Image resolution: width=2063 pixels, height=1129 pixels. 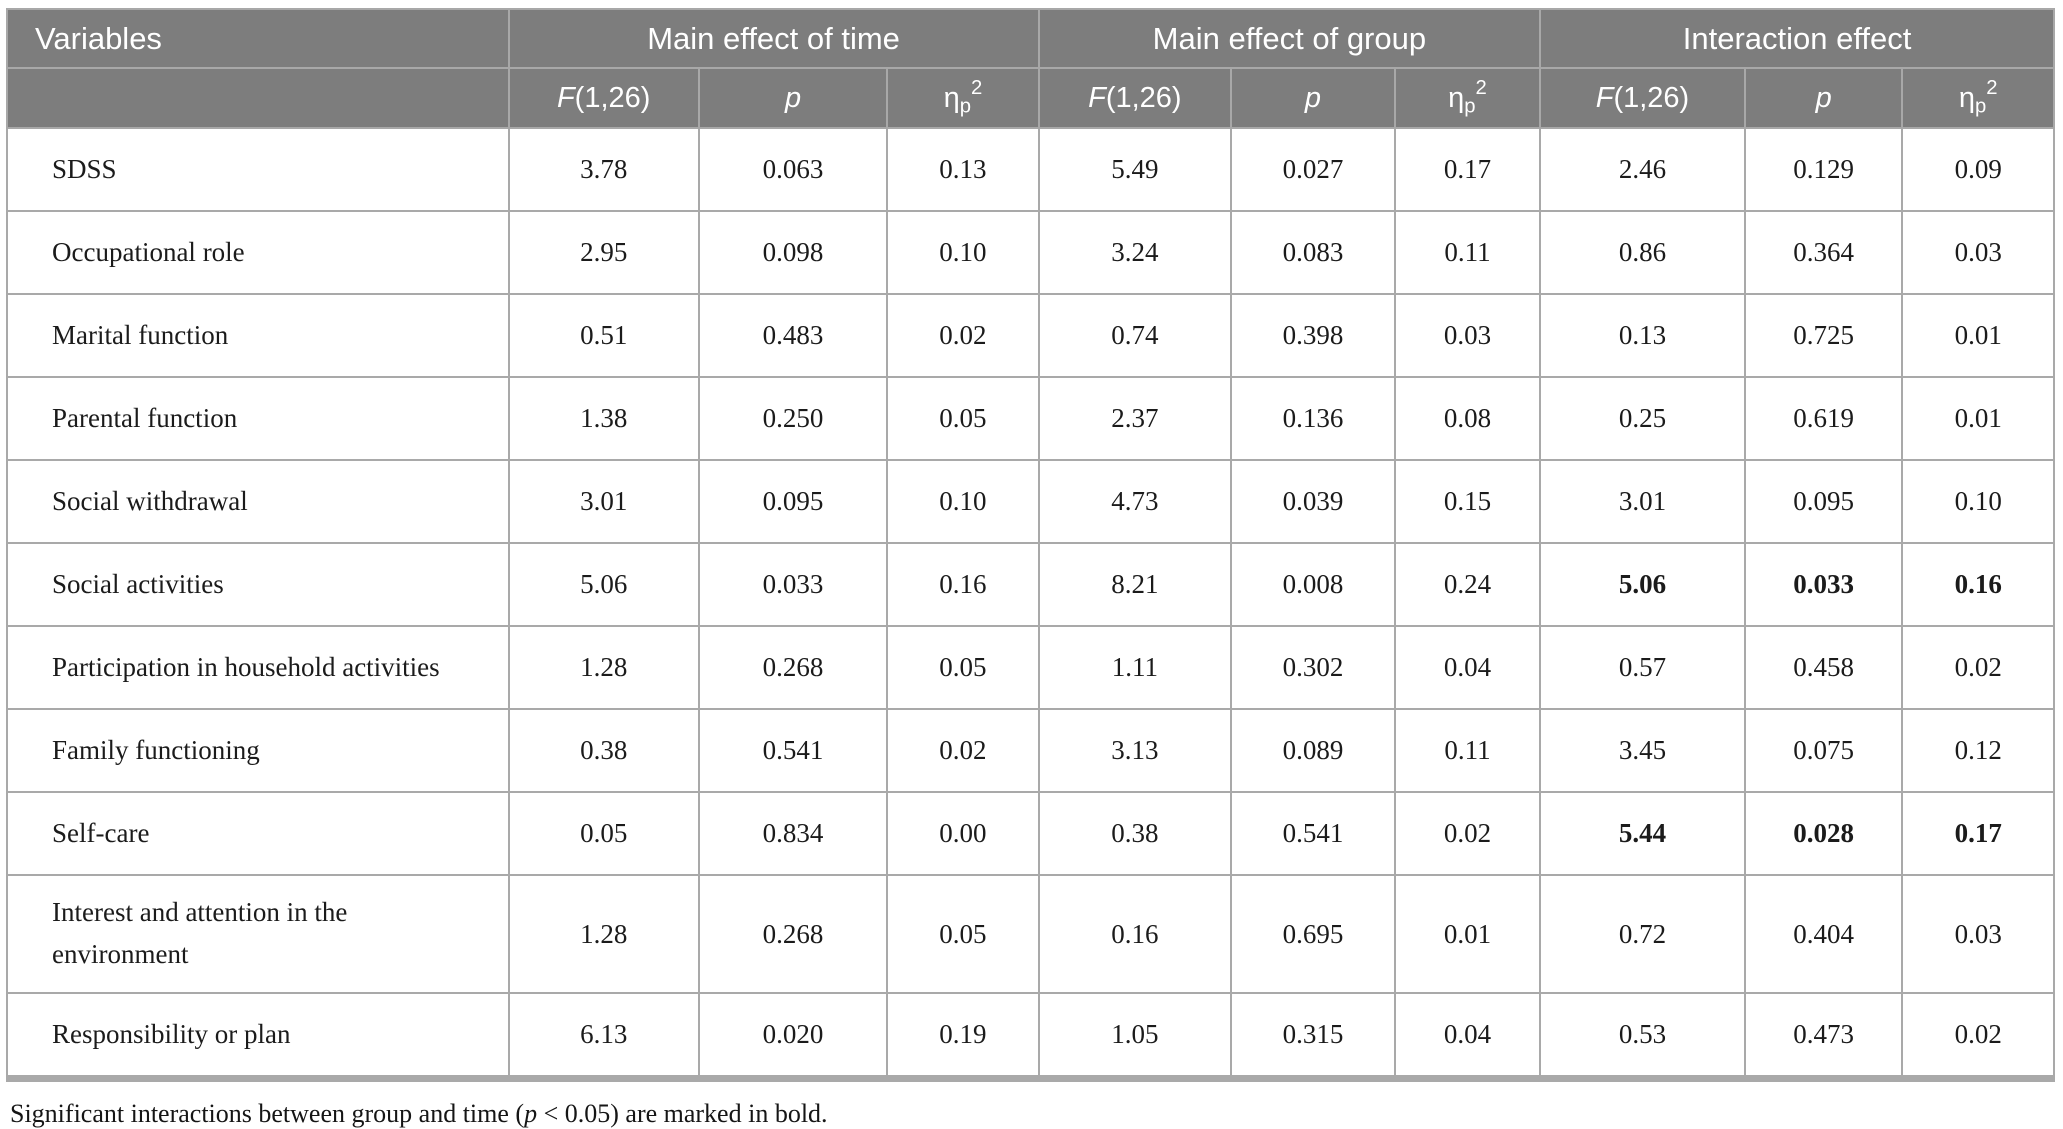 What do you see at coordinates (1642, 667) in the screenshot?
I see `value-cell: 0.57` at bounding box center [1642, 667].